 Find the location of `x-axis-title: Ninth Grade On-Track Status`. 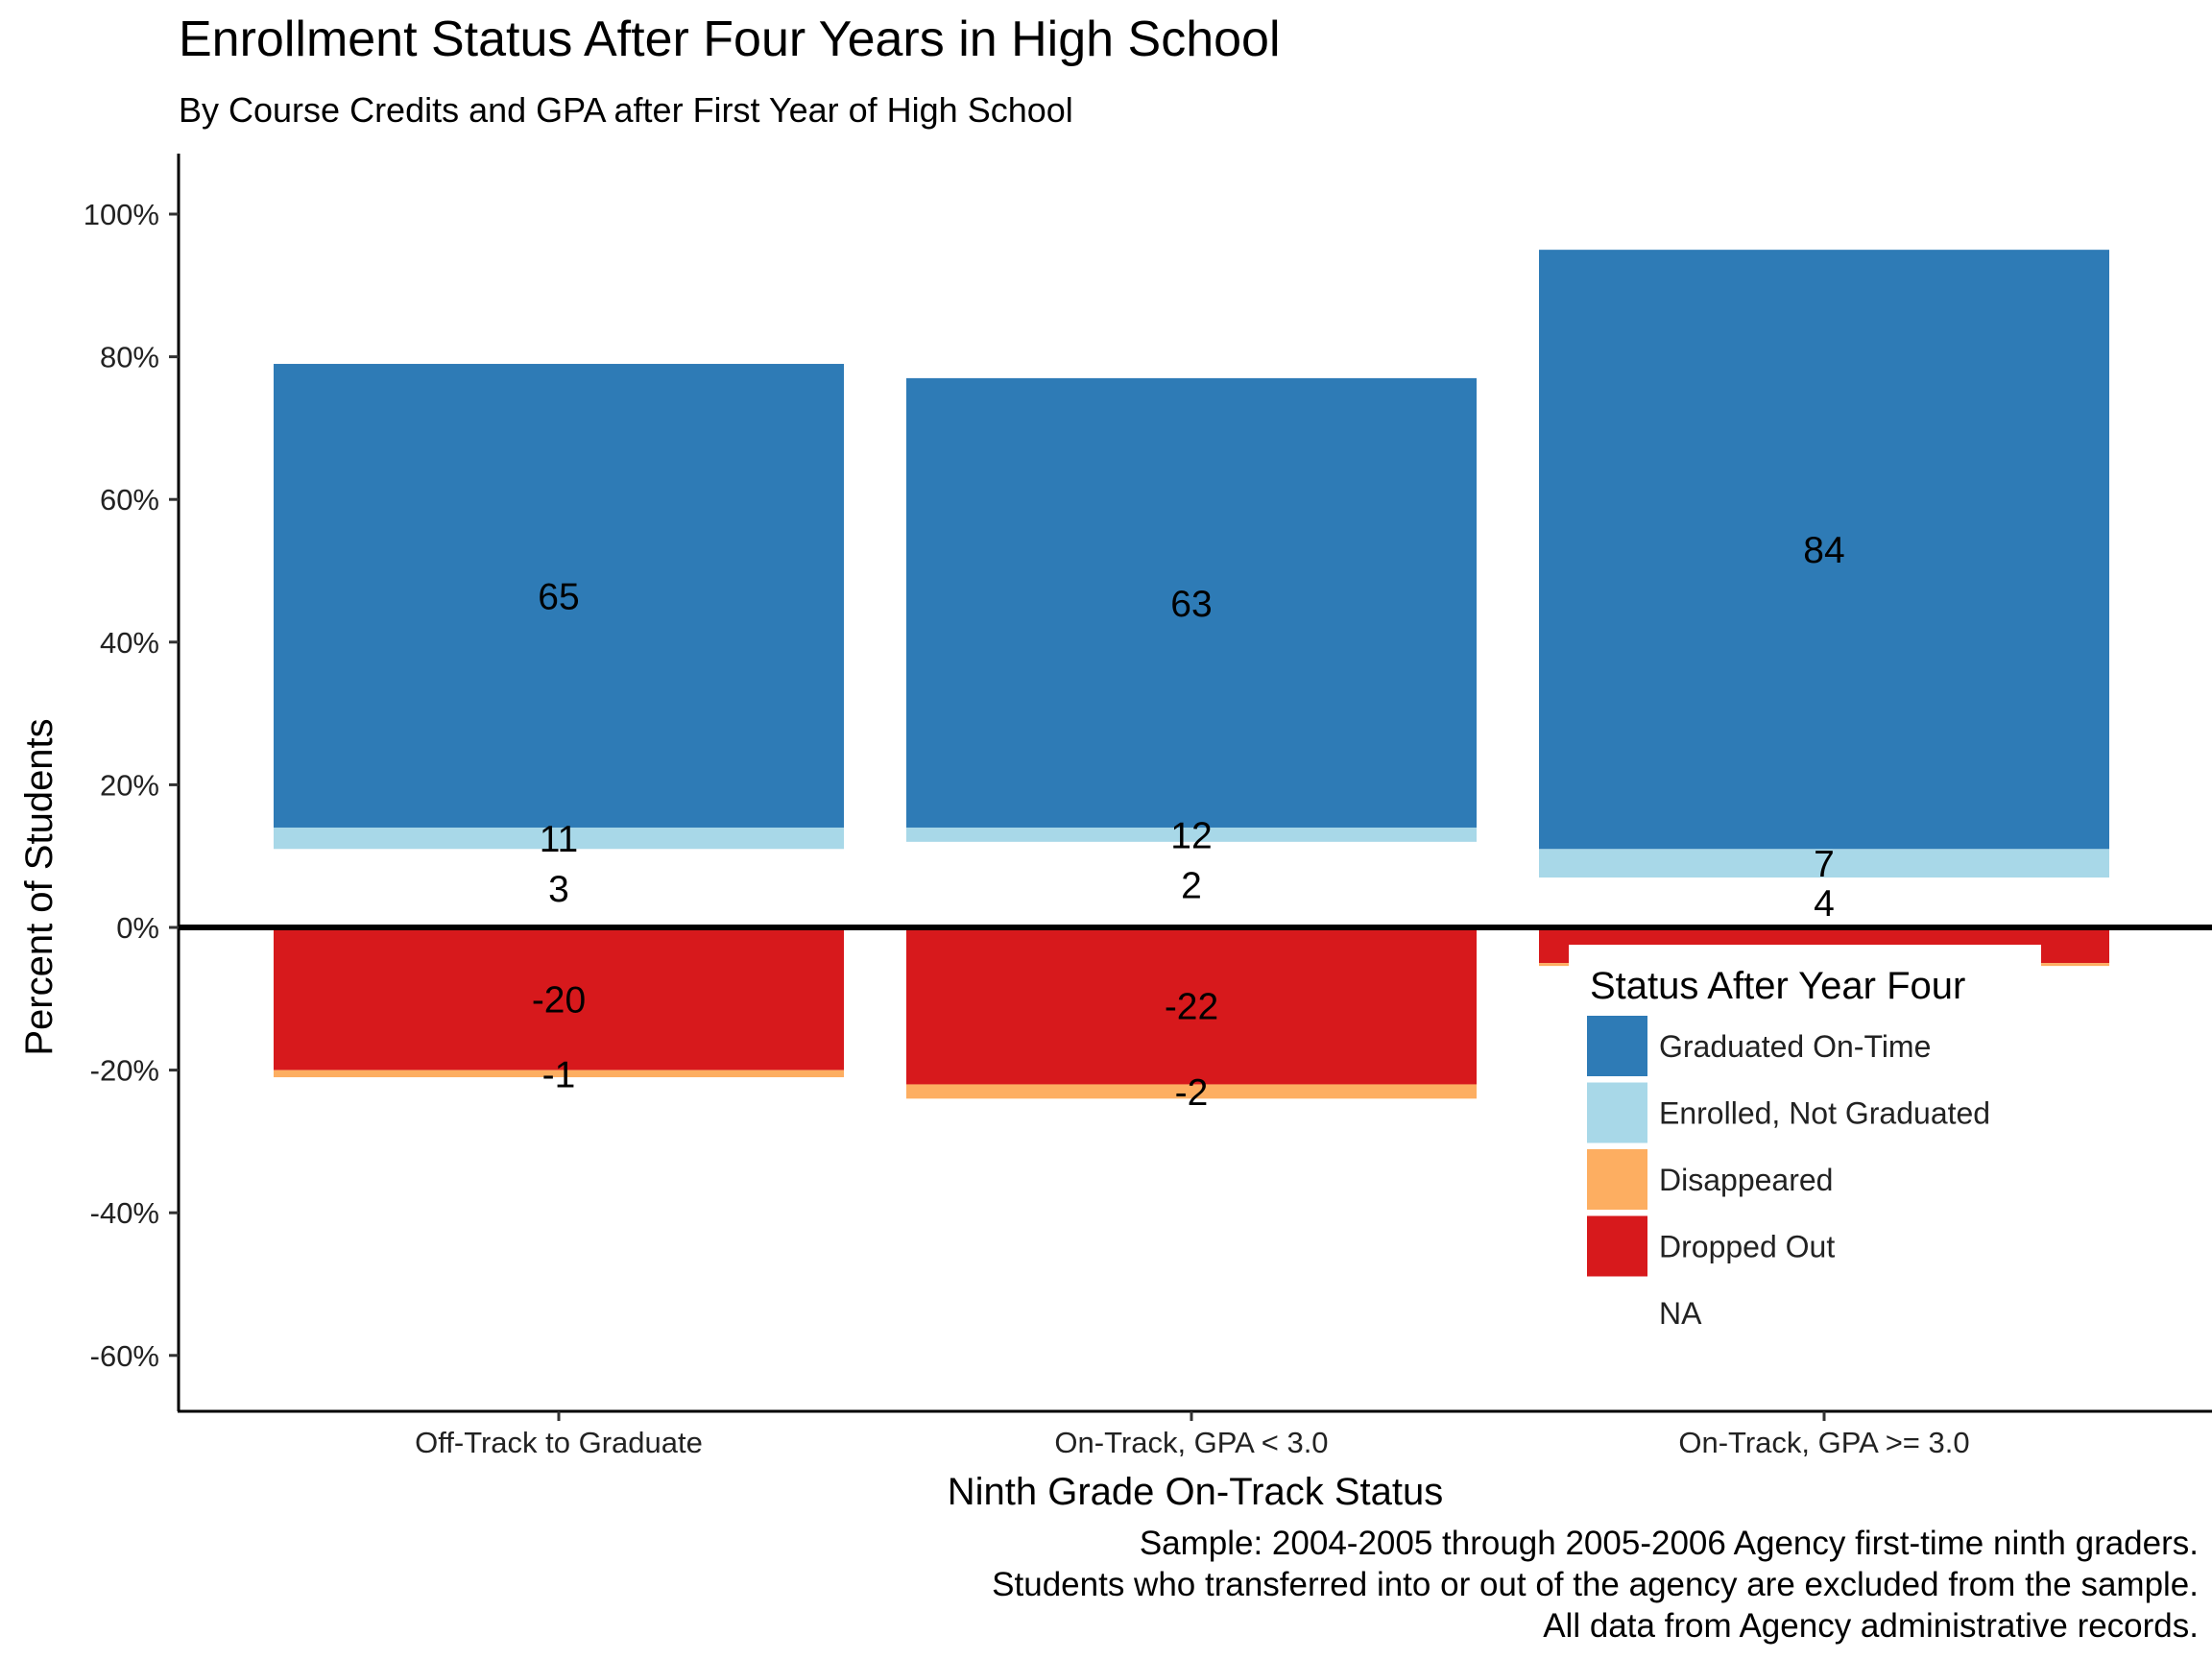

x-axis-title: Ninth Grade On-Track Status is located at coordinates (1195, 1492).